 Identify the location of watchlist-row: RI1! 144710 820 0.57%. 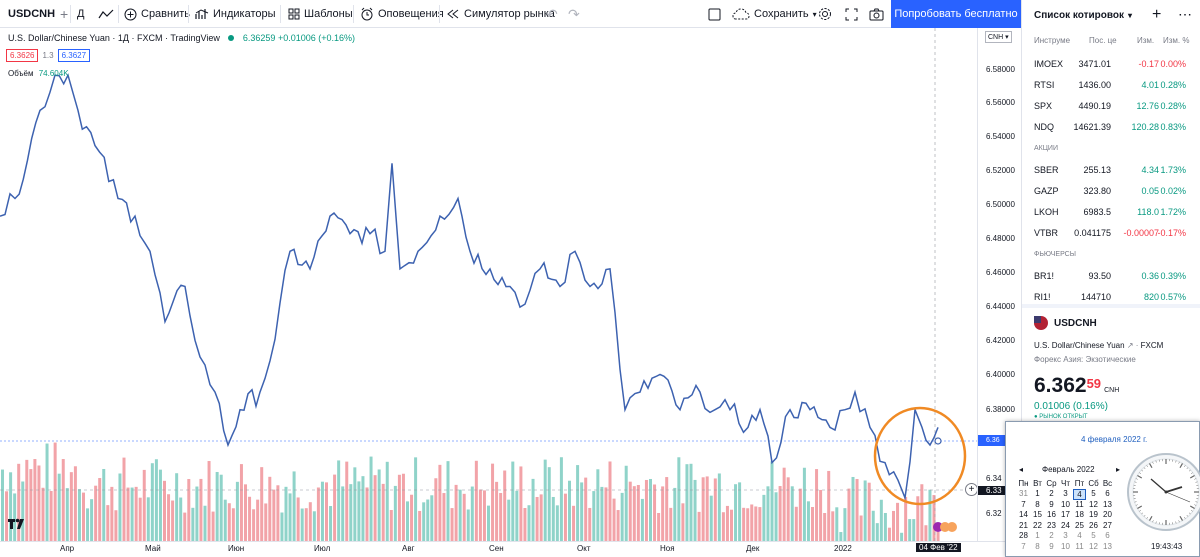
(1116, 297).